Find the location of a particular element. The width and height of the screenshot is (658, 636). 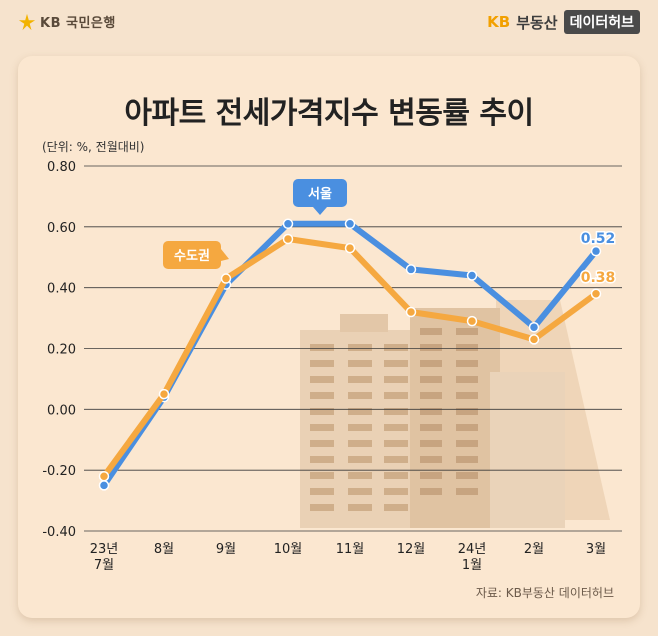

y-tick-label: 0.40 is located at coordinates (61, 289).